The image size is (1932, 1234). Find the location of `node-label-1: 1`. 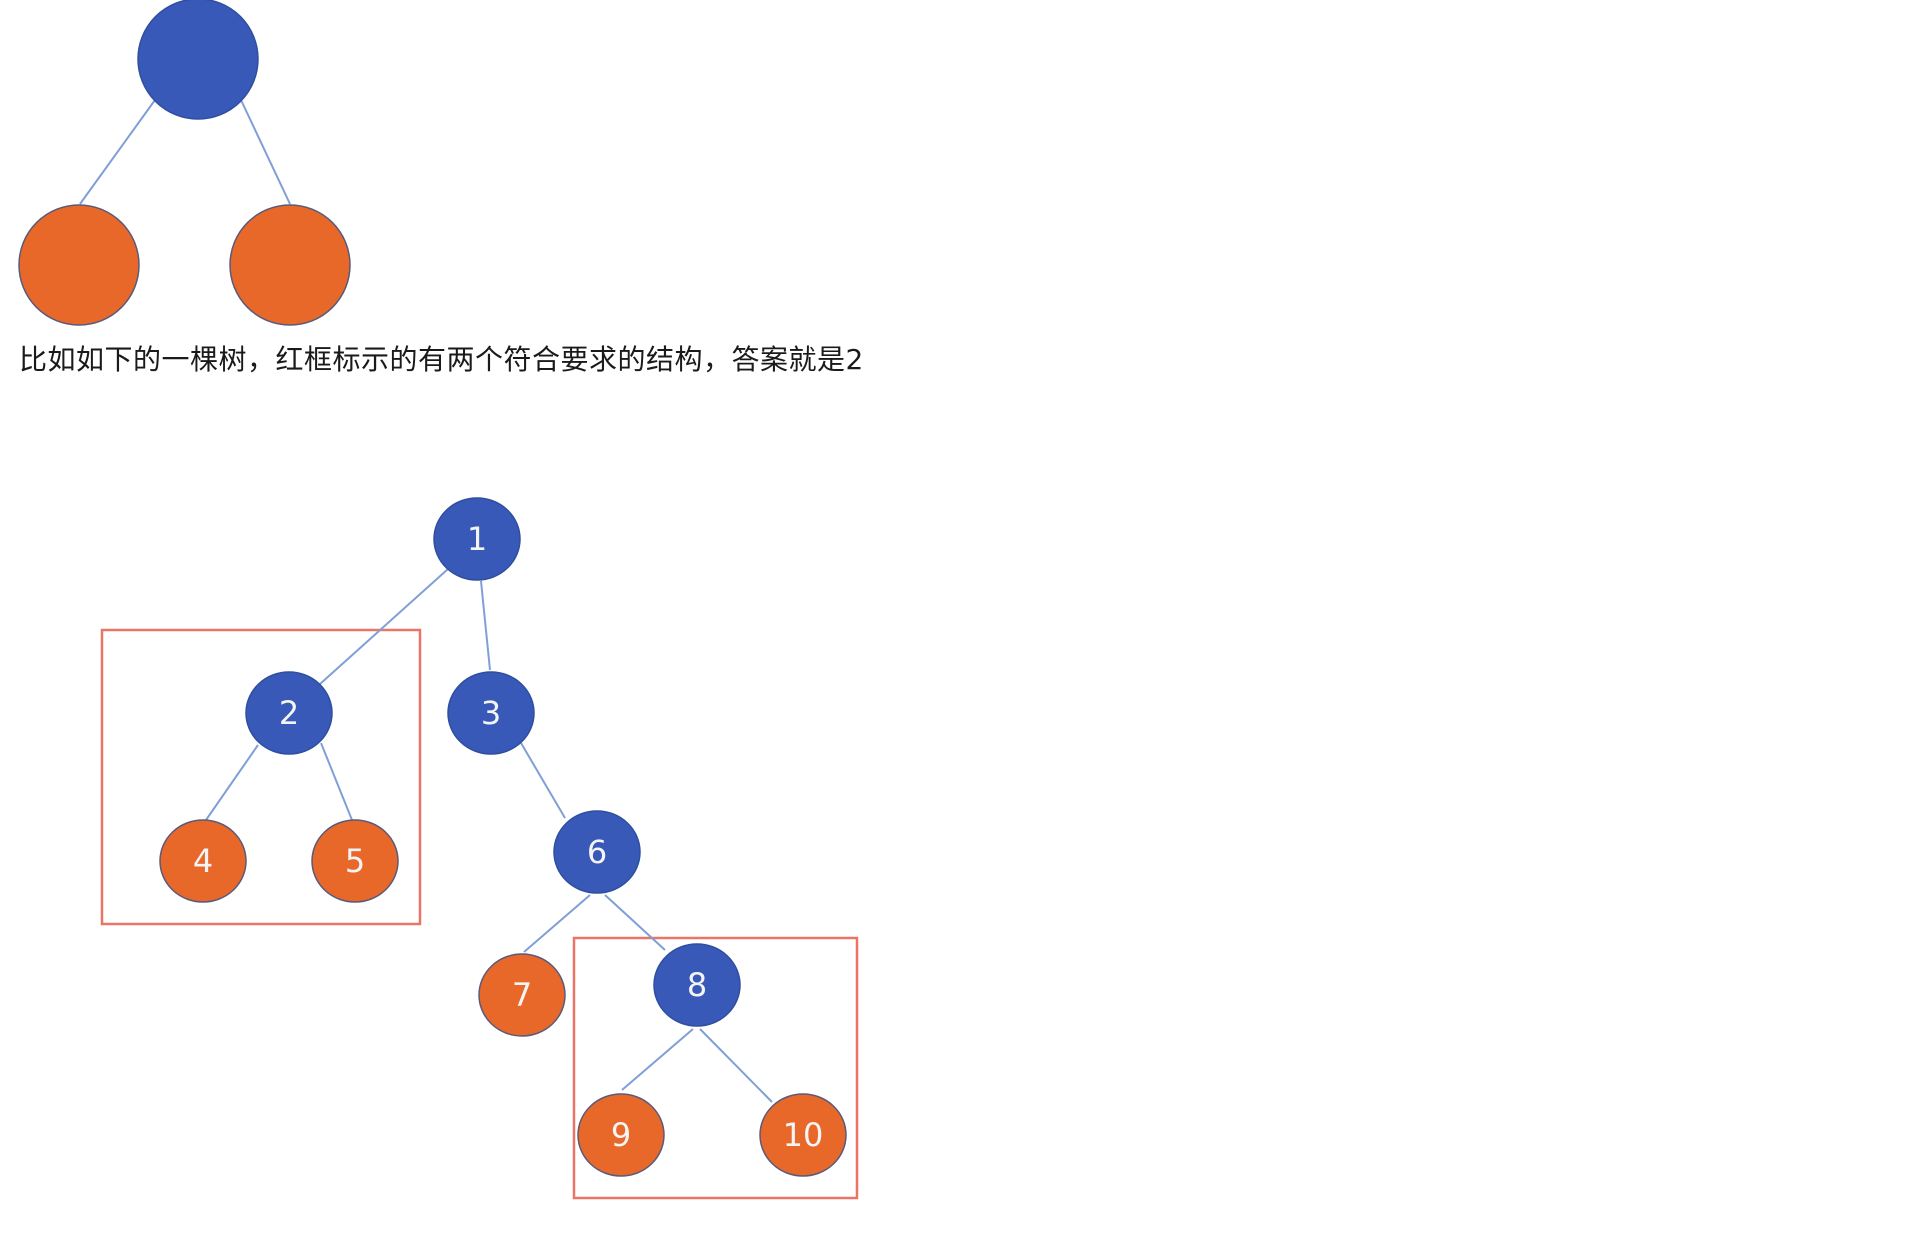

node-label-1: 1 is located at coordinates (477, 539).